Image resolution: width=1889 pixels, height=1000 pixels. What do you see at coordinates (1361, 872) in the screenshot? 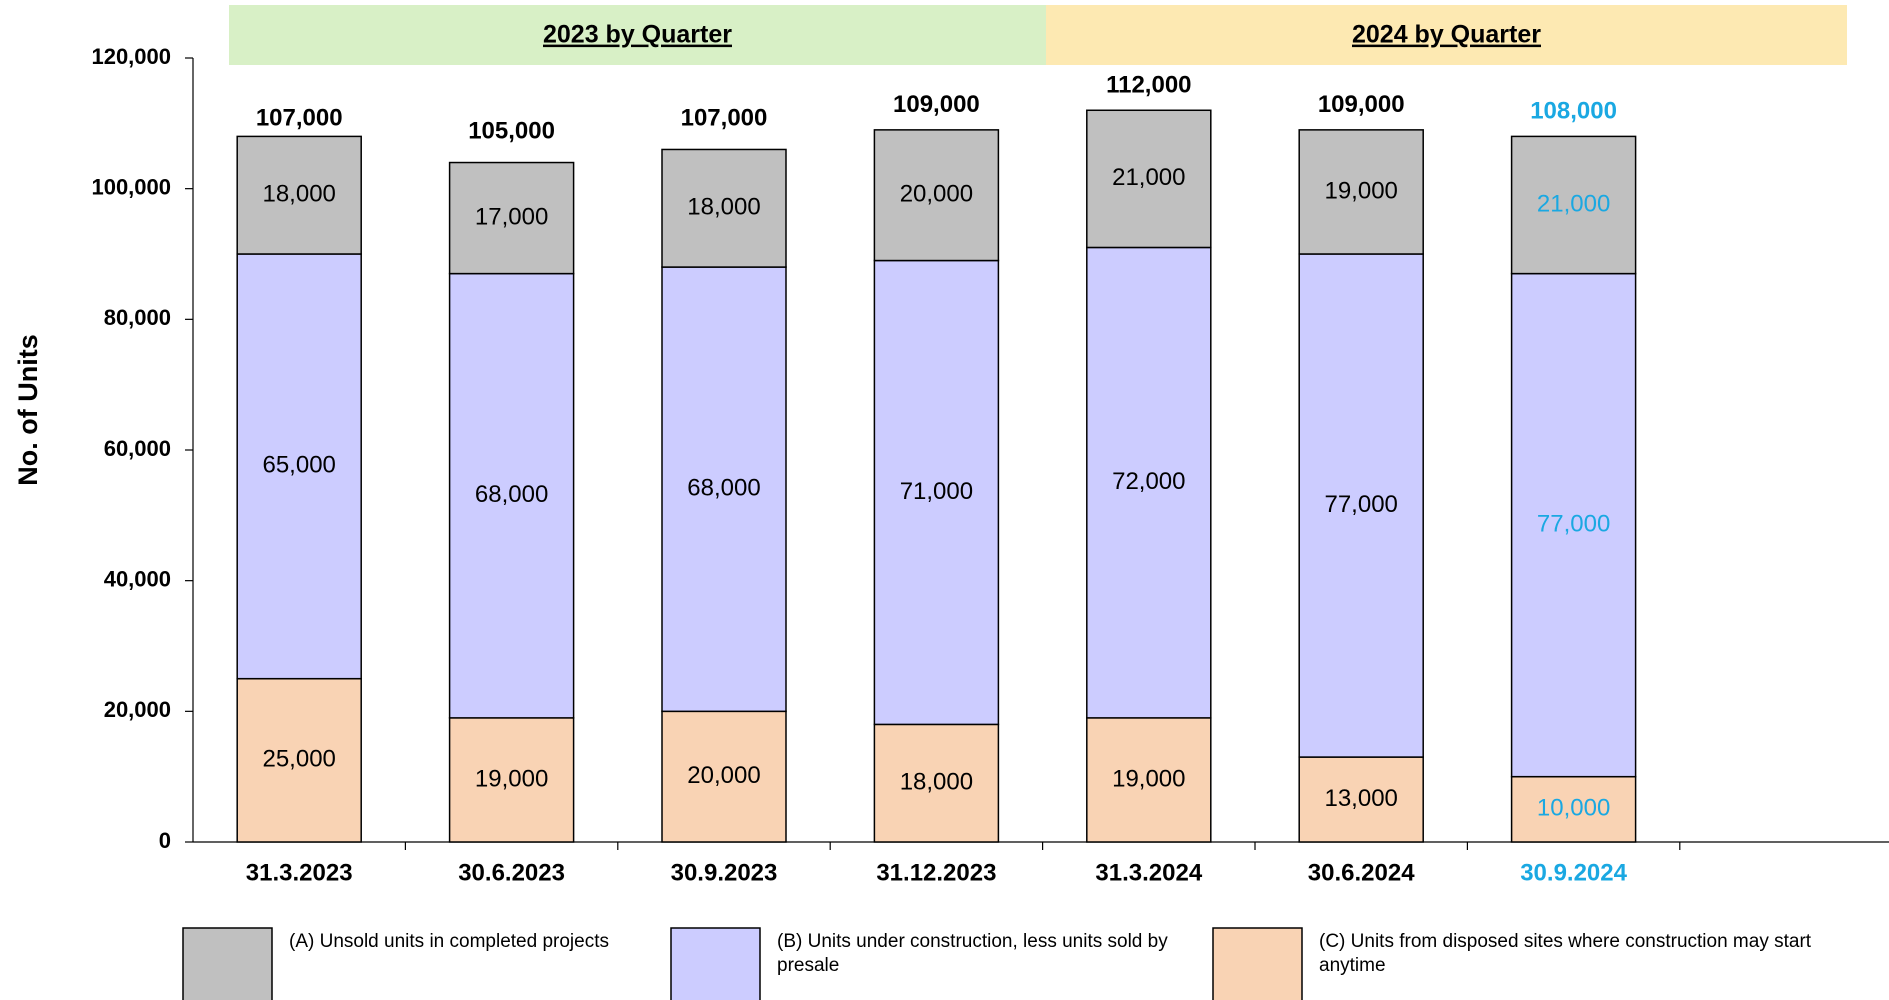
I see `x-tick-label: 30.6.2024` at bounding box center [1361, 872].